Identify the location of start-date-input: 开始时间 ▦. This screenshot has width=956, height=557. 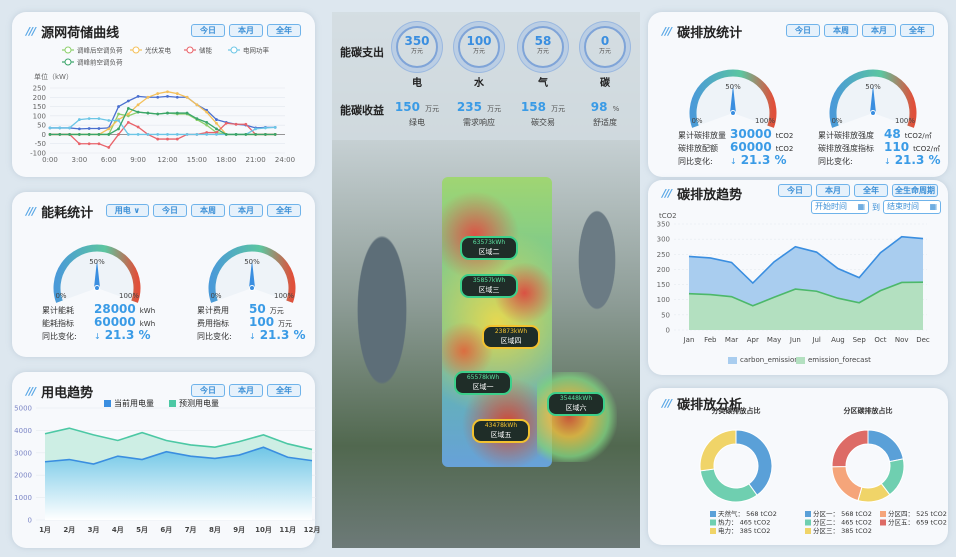
(840, 207).